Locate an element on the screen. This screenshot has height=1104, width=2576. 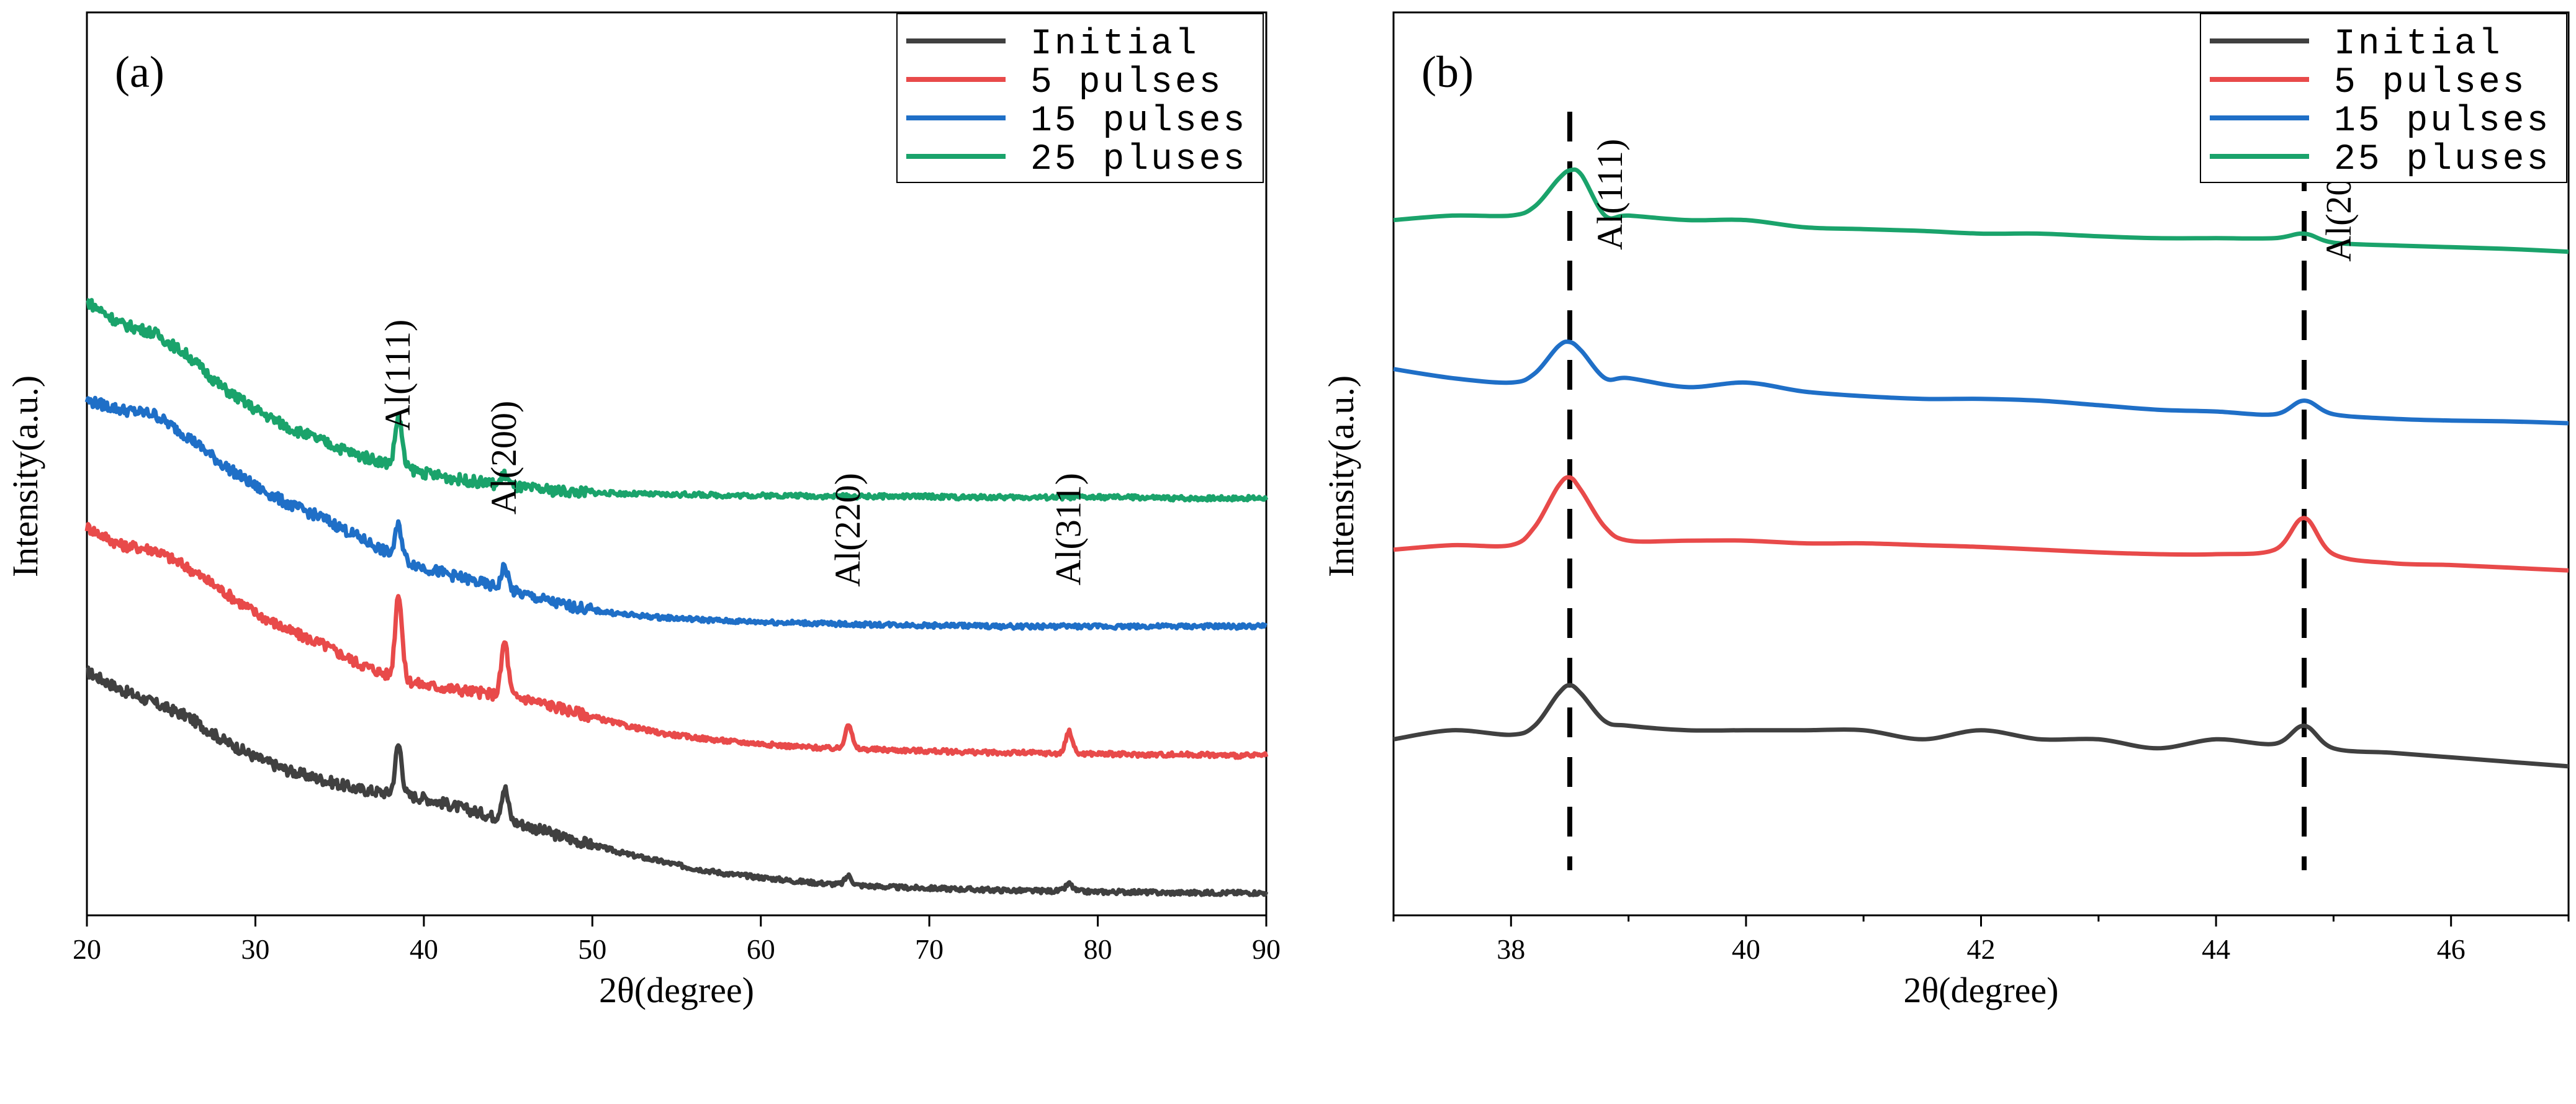
peak-annotation: Al(200) is located at coordinates (504, 458).